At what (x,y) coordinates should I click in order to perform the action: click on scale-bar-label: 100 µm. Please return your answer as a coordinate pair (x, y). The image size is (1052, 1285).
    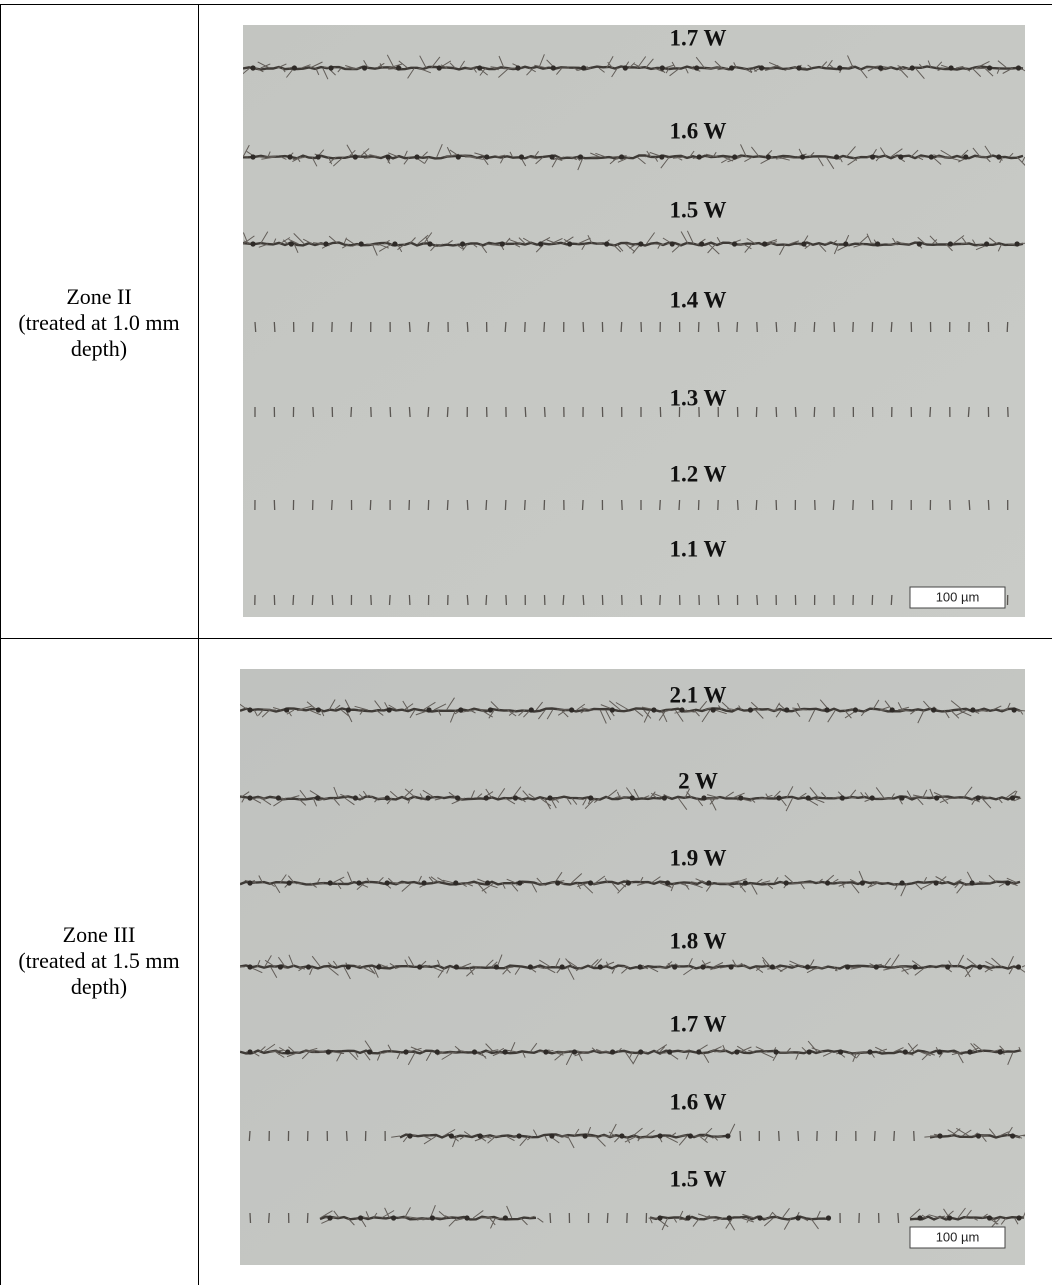
    Looking at the image, I should click on (958, 1236).